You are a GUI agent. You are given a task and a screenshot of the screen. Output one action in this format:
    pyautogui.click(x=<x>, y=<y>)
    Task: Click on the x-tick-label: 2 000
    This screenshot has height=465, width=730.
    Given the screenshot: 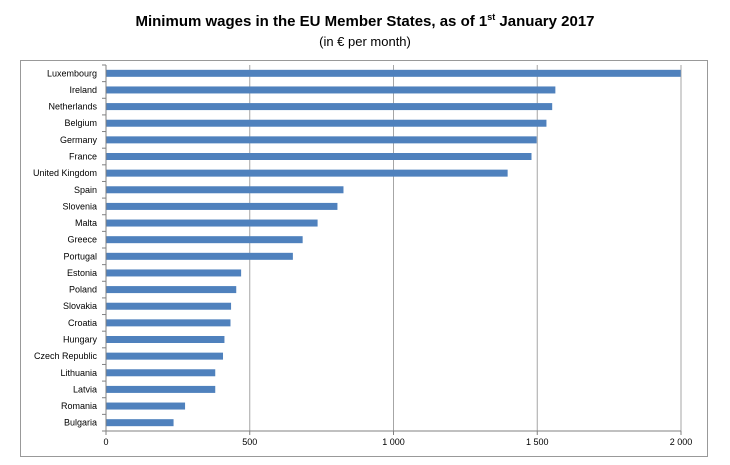 What is the action you would take?
    pyautogui.click(x=681, y=442)
    